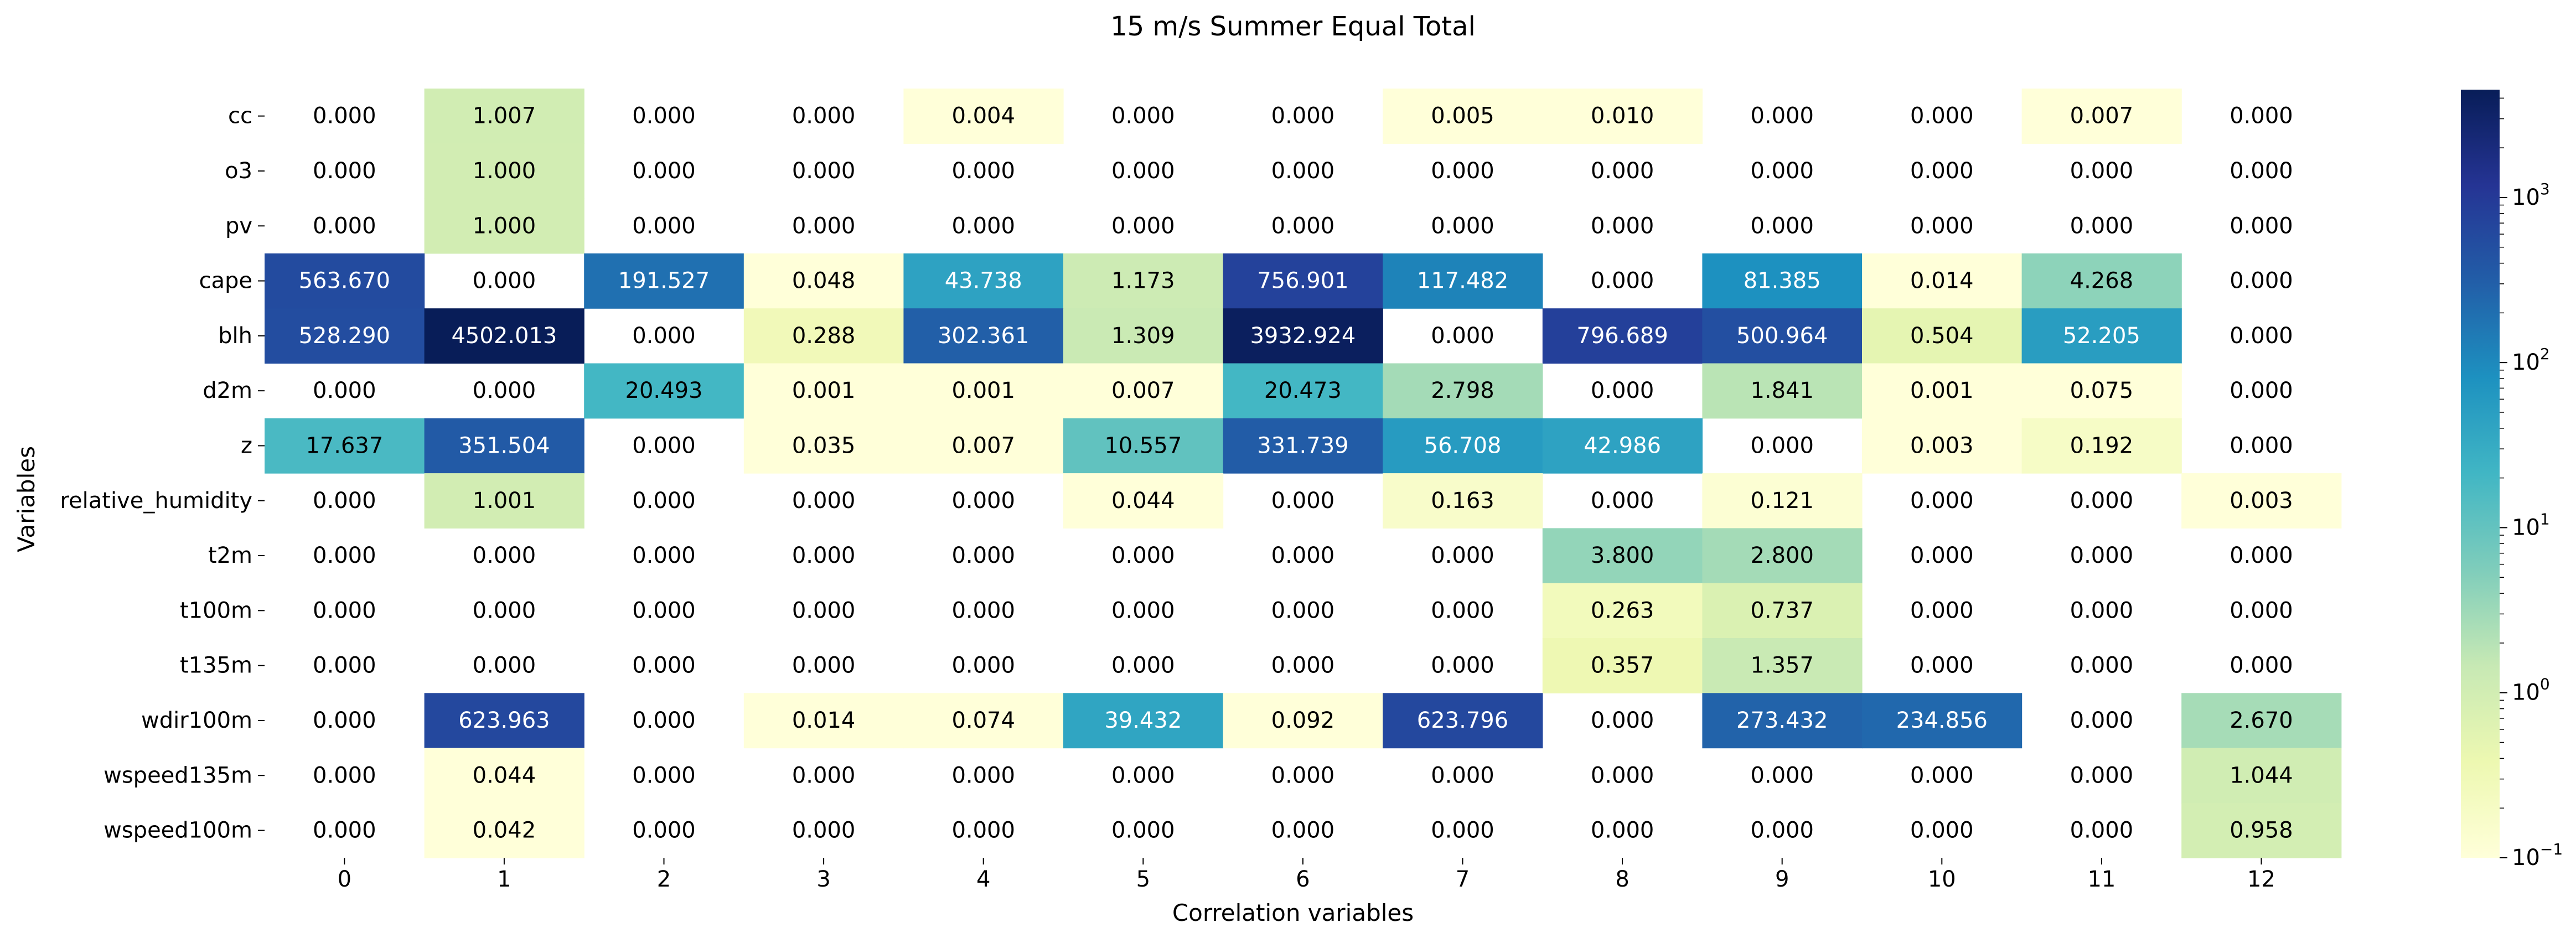 This screenshot has height=943, width=2576. I want to click on cell-value-label: 2.670, so click(2261, 720).